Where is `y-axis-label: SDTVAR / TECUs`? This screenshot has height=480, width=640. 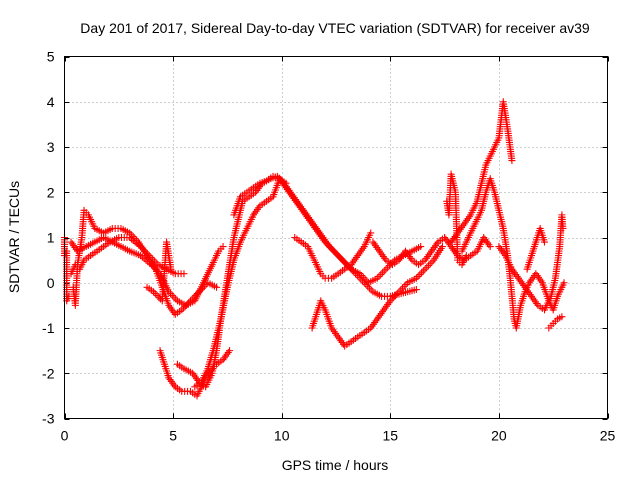
y-axis-label: SDTVAR / TECUs is located at coordinates (14, 237).